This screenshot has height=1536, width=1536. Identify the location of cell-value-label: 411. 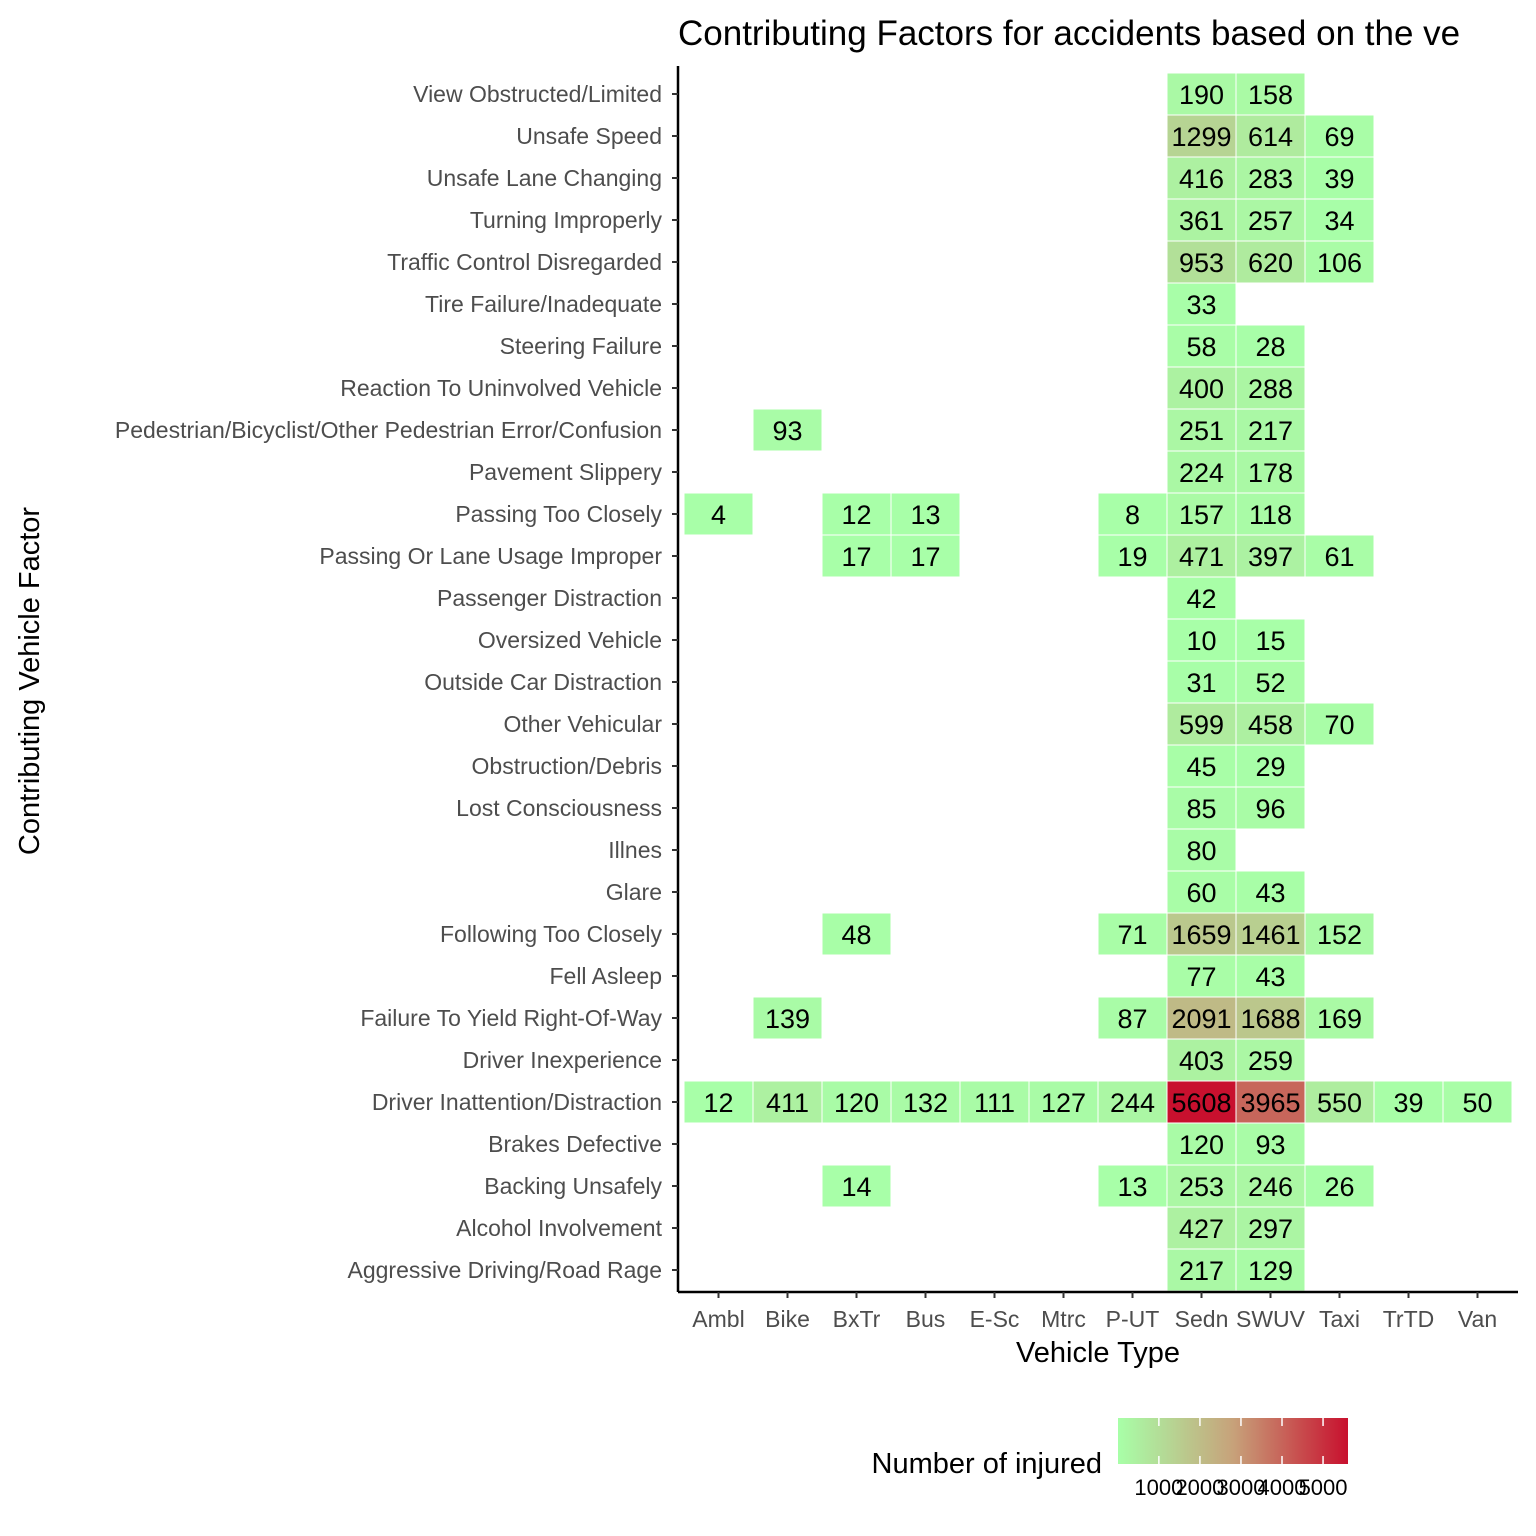
(787, 1103).